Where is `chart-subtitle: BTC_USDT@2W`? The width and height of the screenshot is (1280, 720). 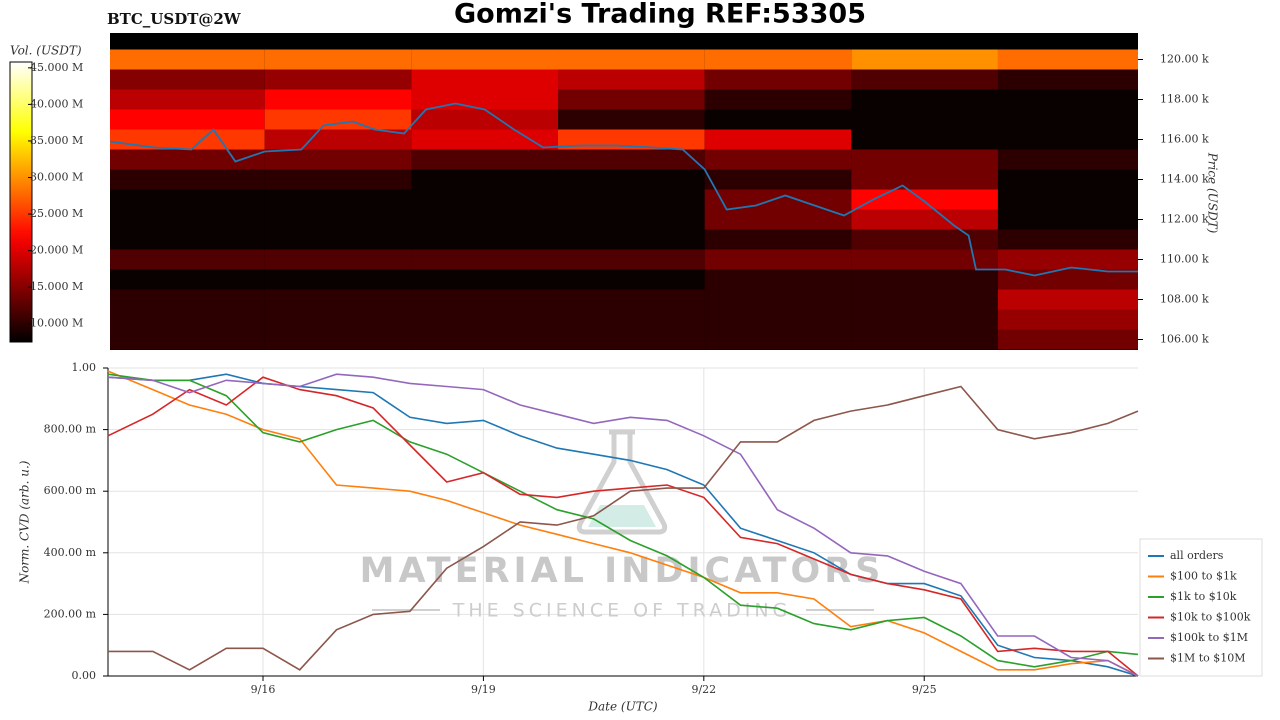
chart-subtitle: BTC_USDT@2W is located at coordinates (174, 19).